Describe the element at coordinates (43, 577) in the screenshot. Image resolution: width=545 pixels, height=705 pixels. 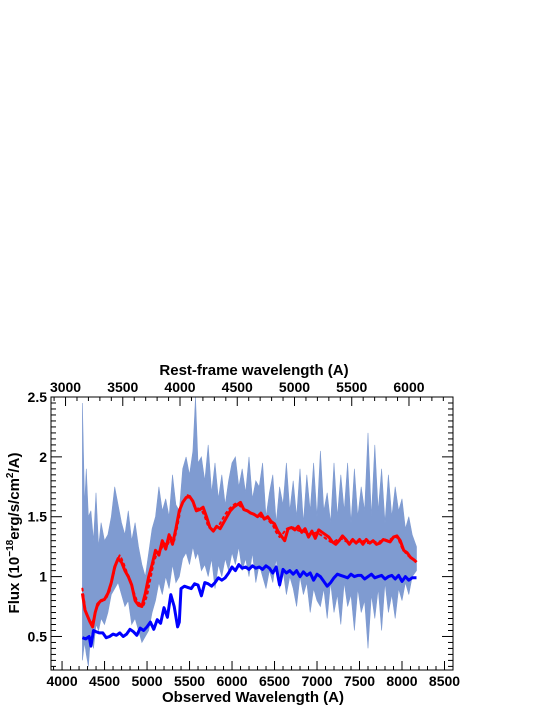
I see `y-tick-label: 1` at that location.